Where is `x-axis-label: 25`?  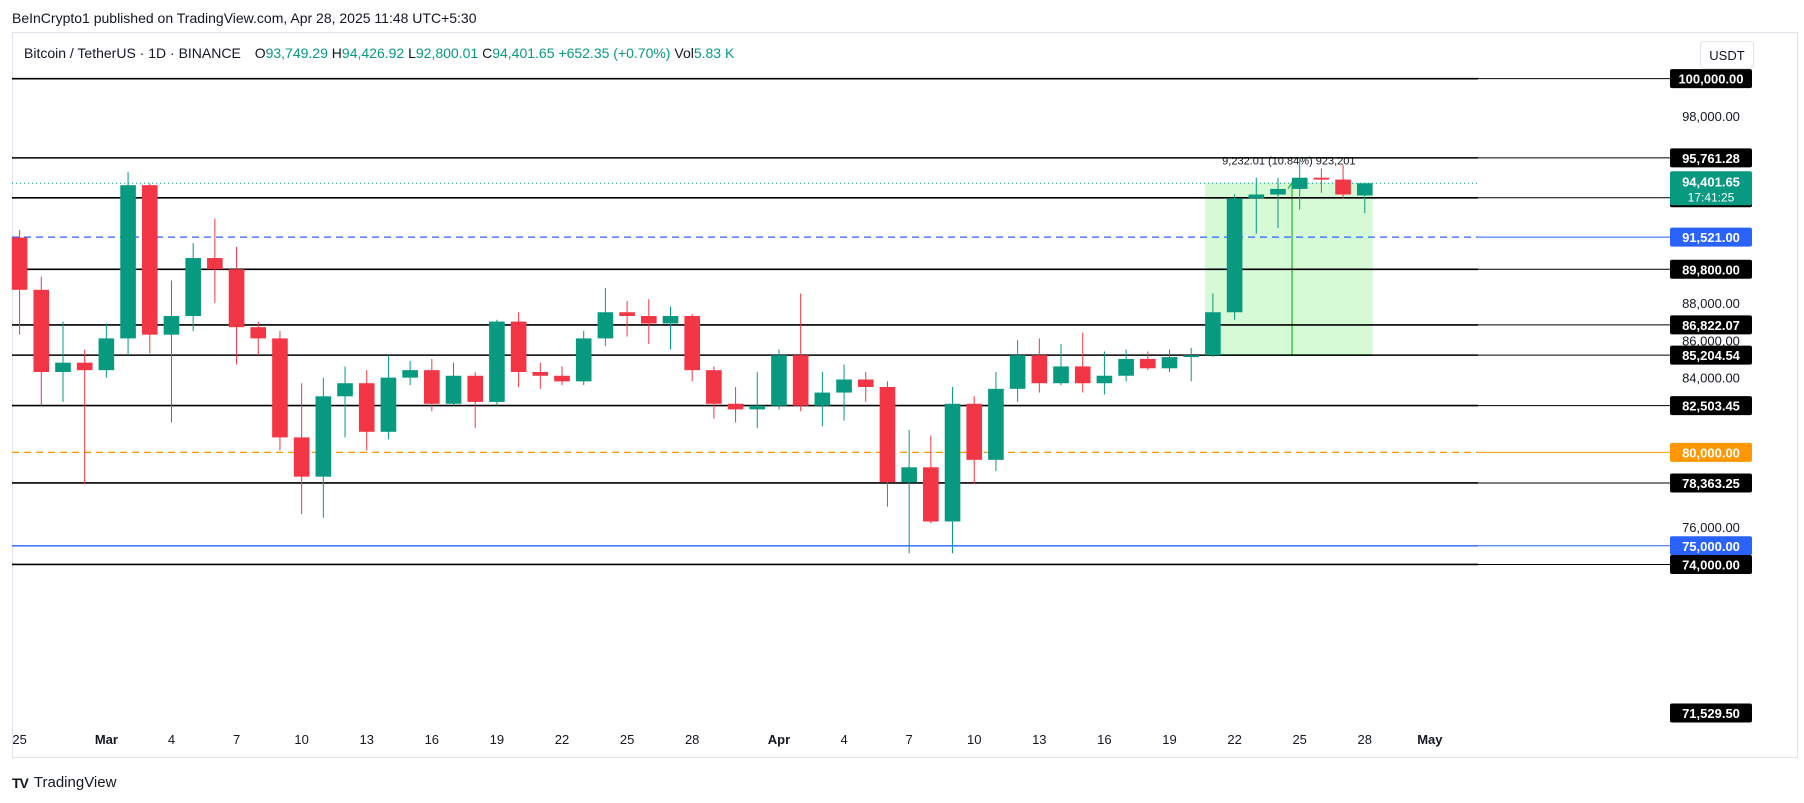 x-axis-label: 25 is located at coordinates (19, 739).